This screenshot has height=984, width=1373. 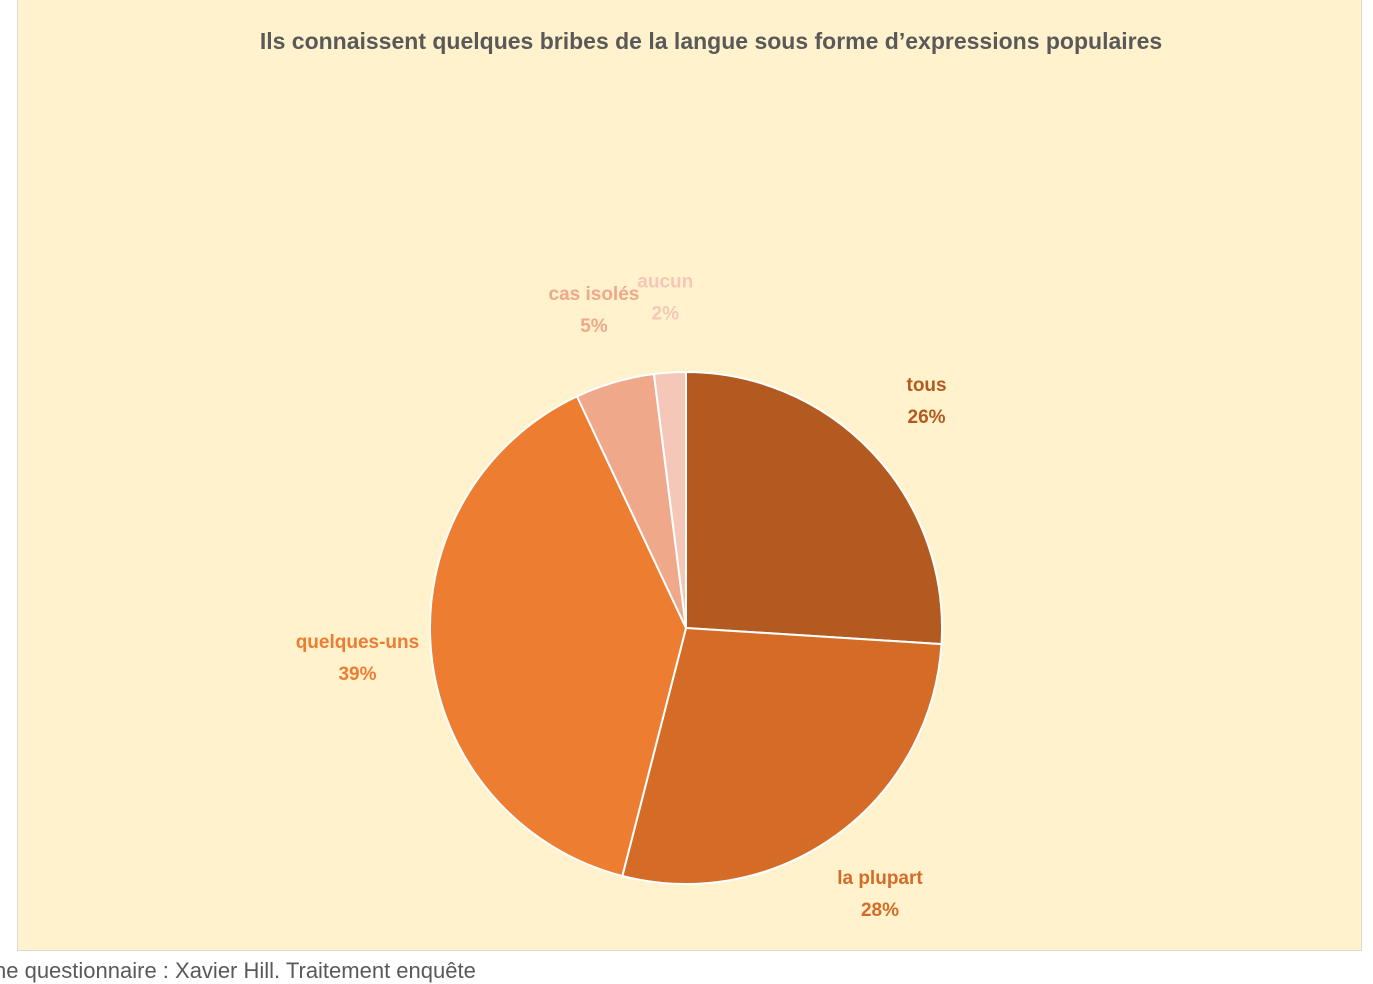 What do you see at coordinates (927, 385) in the screenshot?
I see `slice-category-label: tous` at bounding box center [927, 385].